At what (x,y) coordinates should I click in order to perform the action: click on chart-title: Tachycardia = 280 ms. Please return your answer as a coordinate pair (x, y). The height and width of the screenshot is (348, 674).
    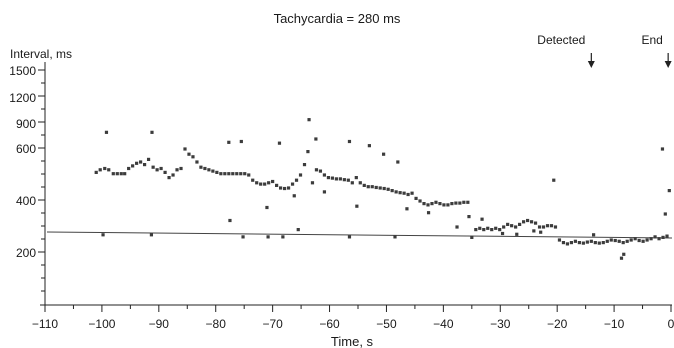
    Looking at the image, I should click on (337, 18).